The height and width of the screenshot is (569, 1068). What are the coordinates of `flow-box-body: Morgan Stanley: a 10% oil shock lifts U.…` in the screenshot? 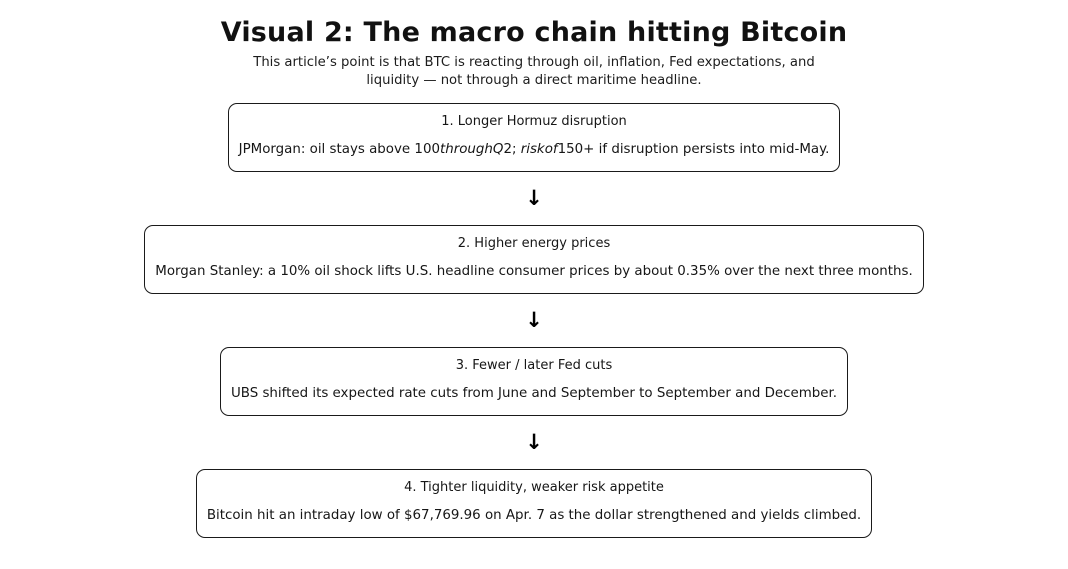 It's located at (534, 272).